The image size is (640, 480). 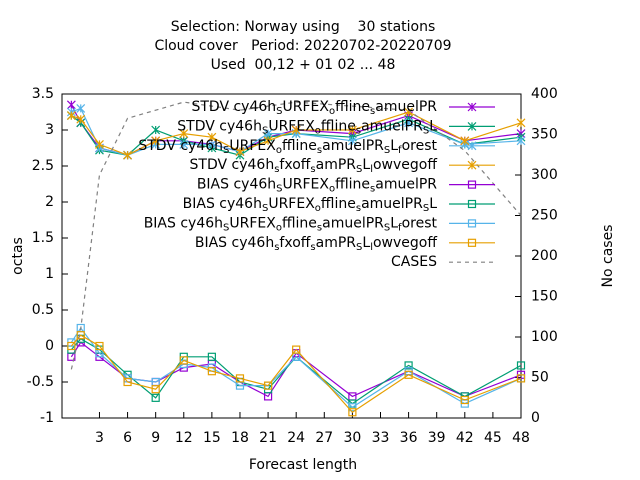 What do you see at coordinates (212, 438) in the screenshot?
I see `x-tick-label: 15` at bounding box center [212, 438].